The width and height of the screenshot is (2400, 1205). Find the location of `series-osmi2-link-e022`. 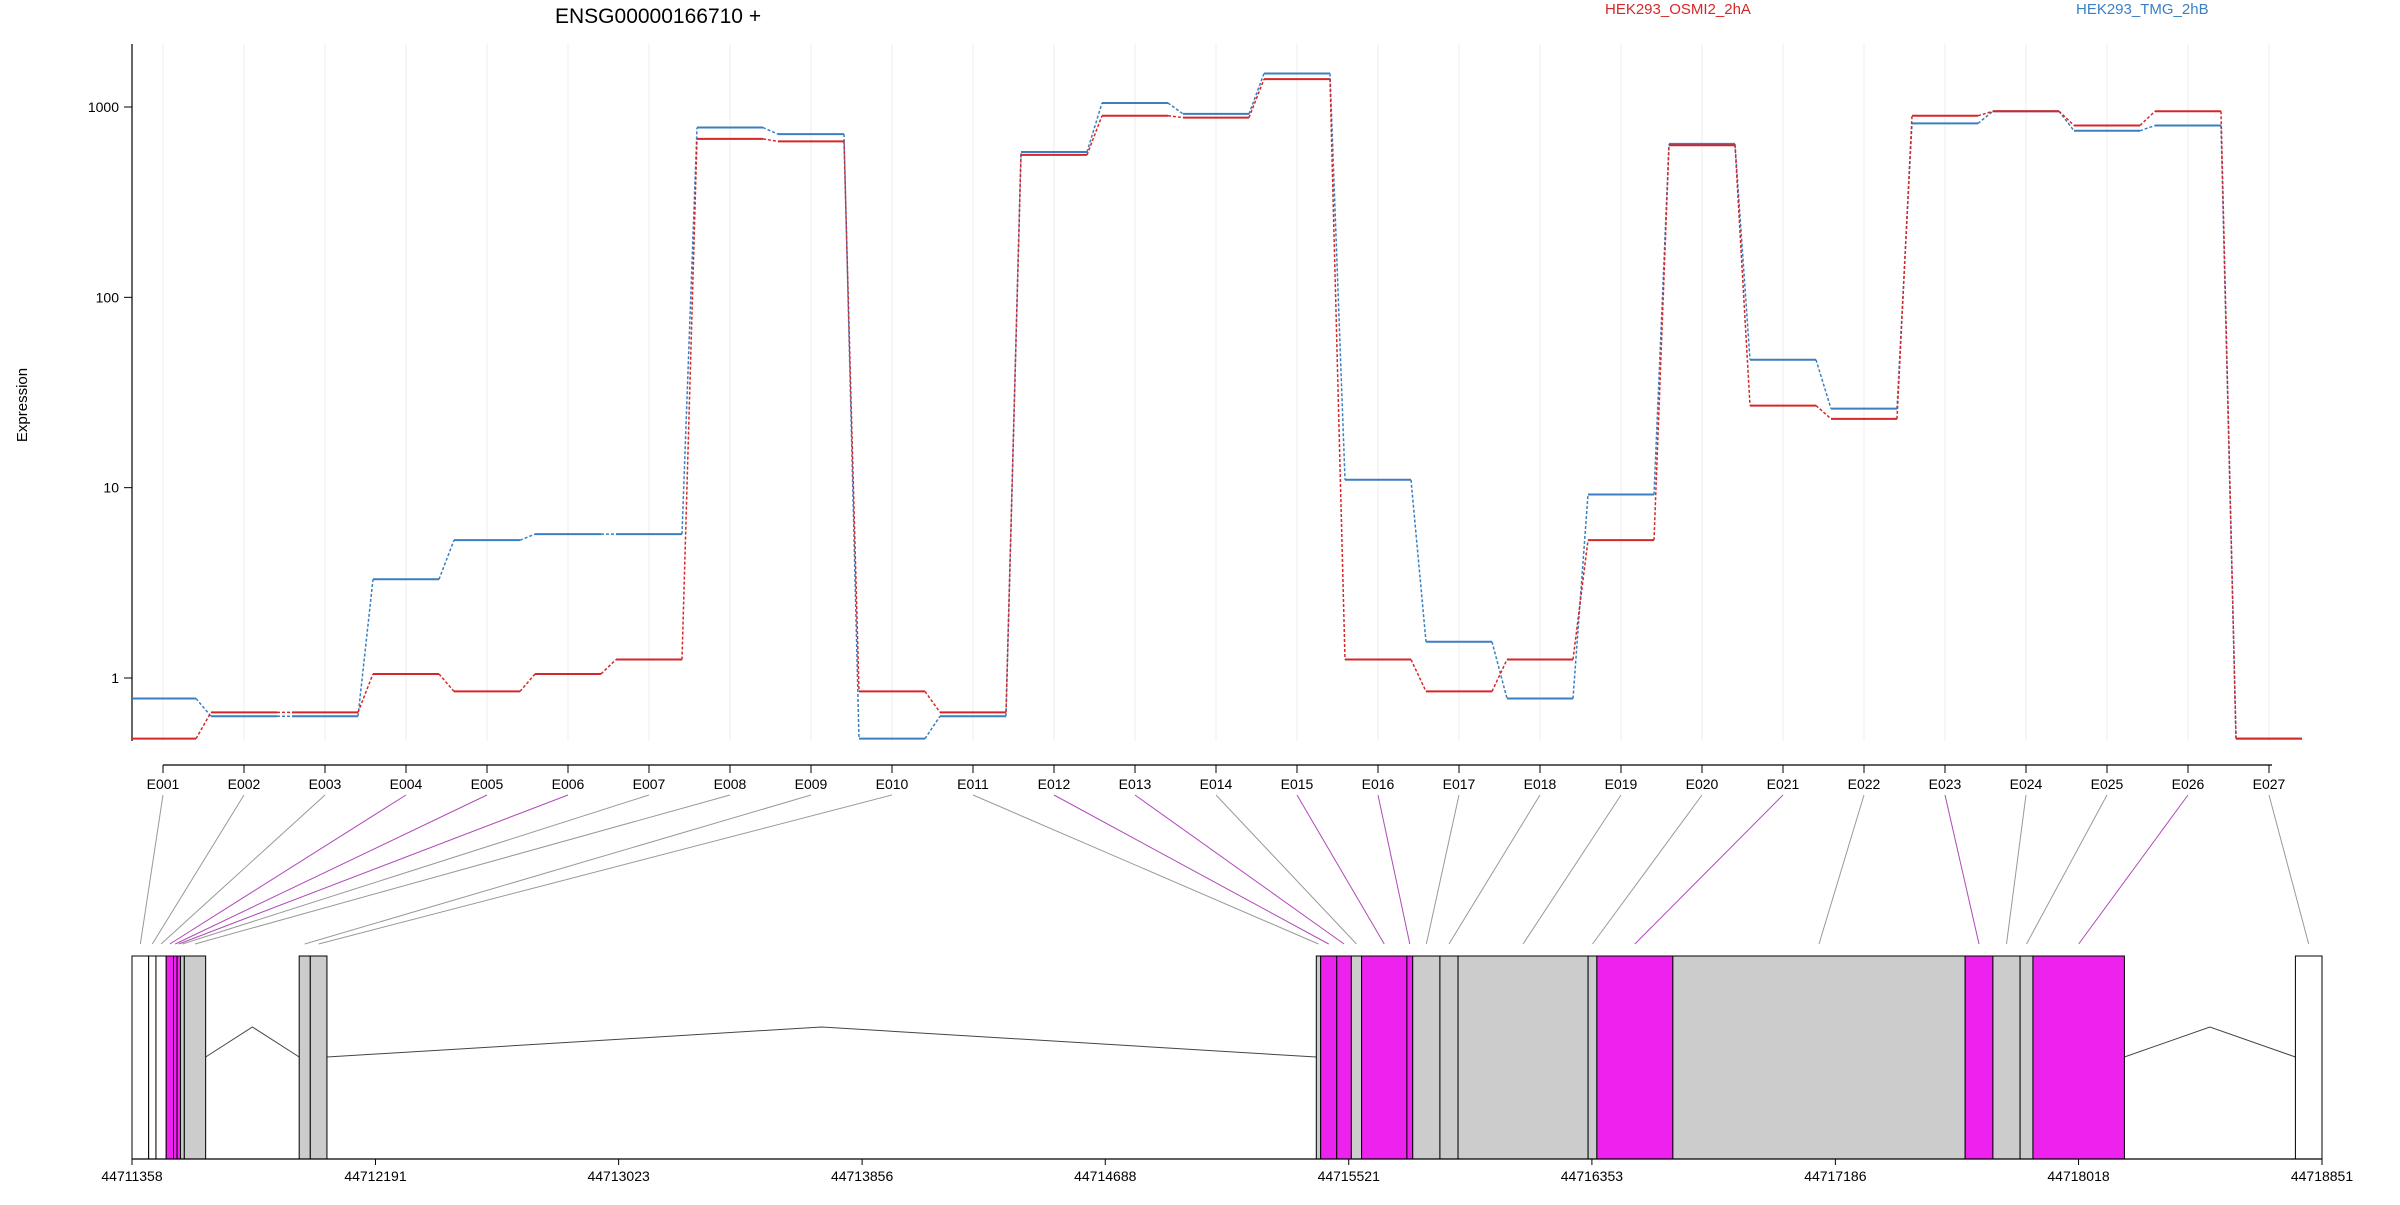

series-osmi2-link-e022 is located at coordinates (1904, 267).